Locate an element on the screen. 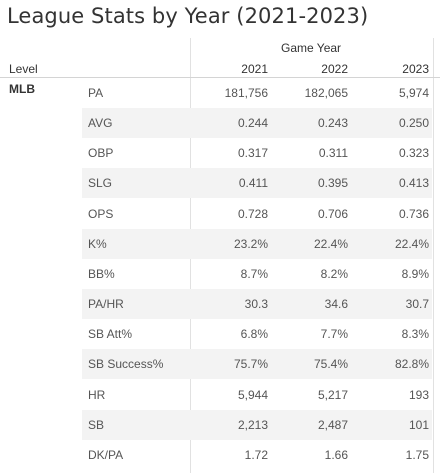  table-row: SB Success% 75.7% 75.4% 82.8% is located at coordinates (257, 364).